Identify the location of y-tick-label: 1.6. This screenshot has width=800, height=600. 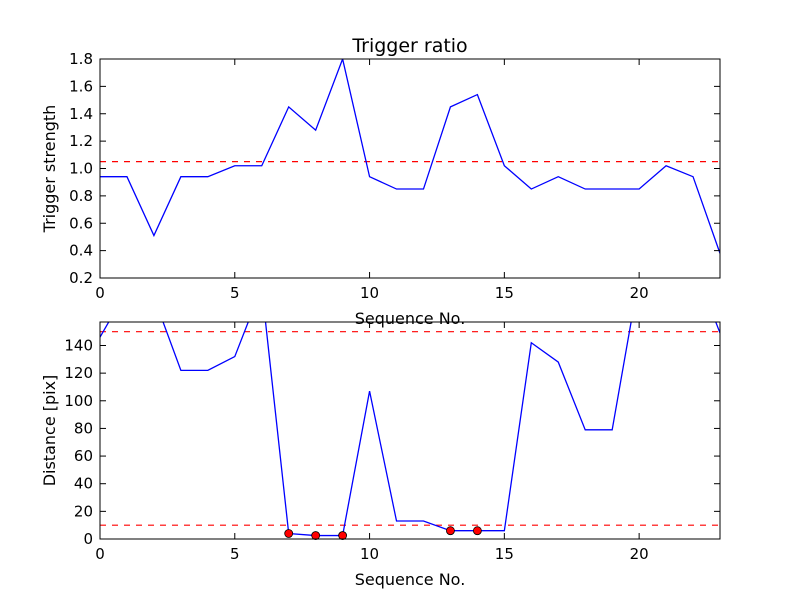
(81, 86).